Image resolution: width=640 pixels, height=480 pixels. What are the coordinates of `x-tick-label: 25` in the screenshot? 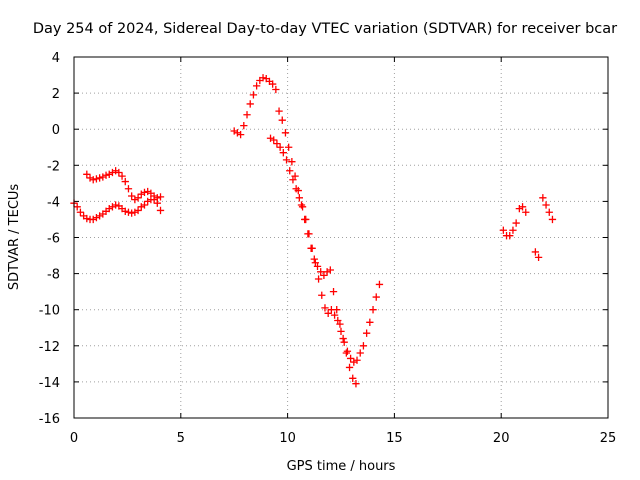 It's located at (608, 438).